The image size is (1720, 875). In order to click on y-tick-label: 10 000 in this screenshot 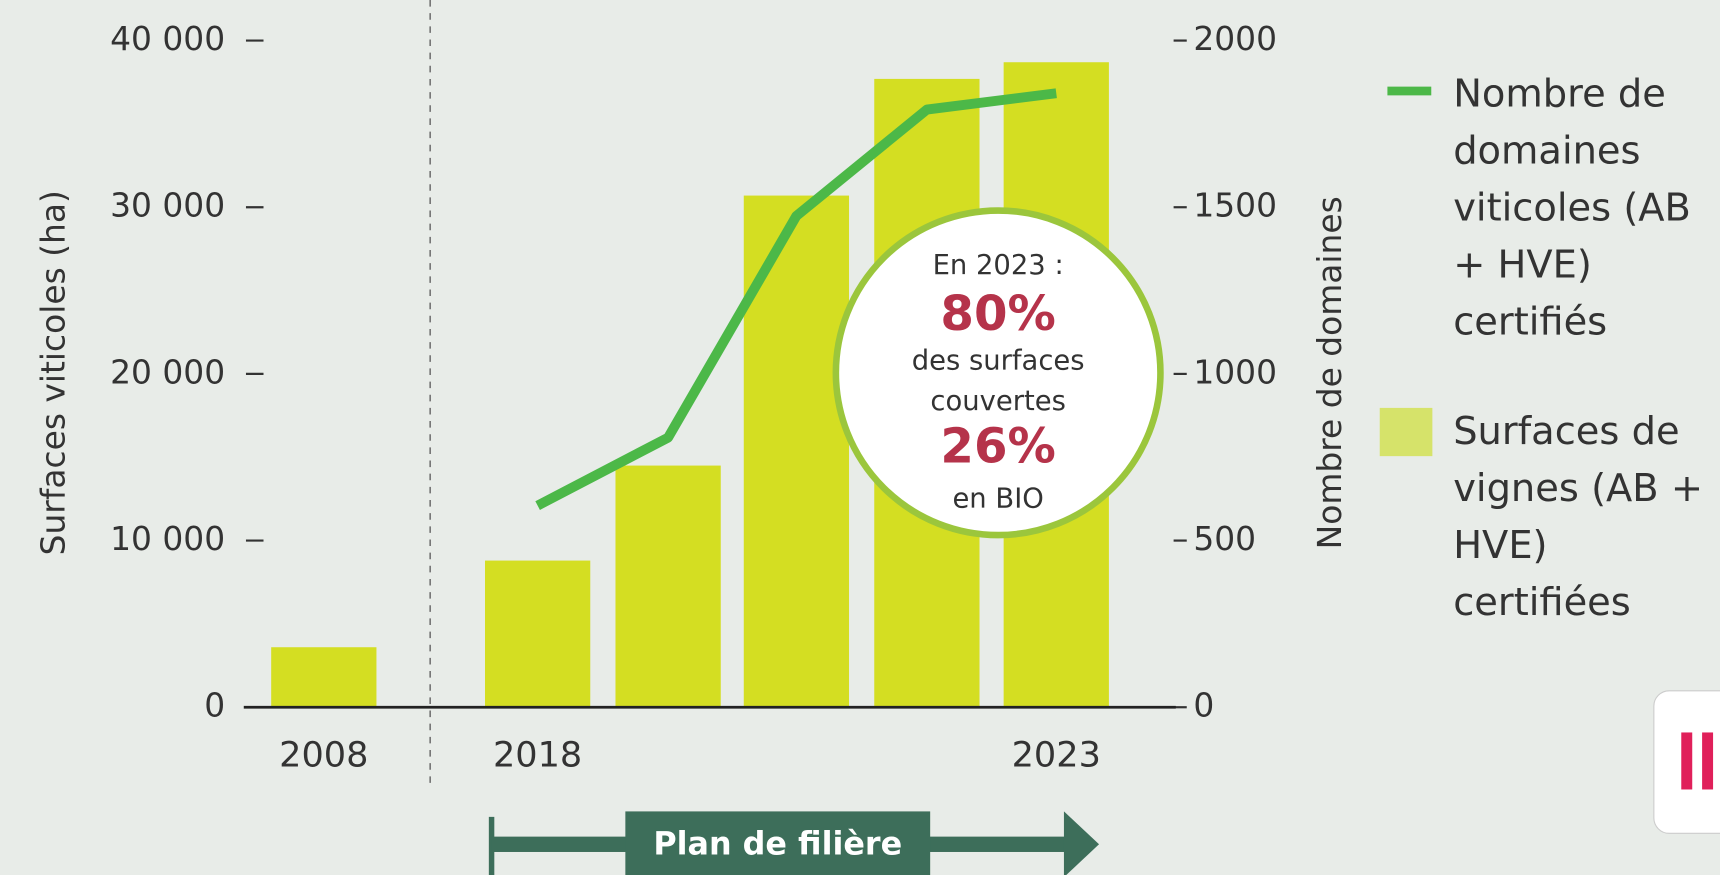, I will do `click(167, 538)`.